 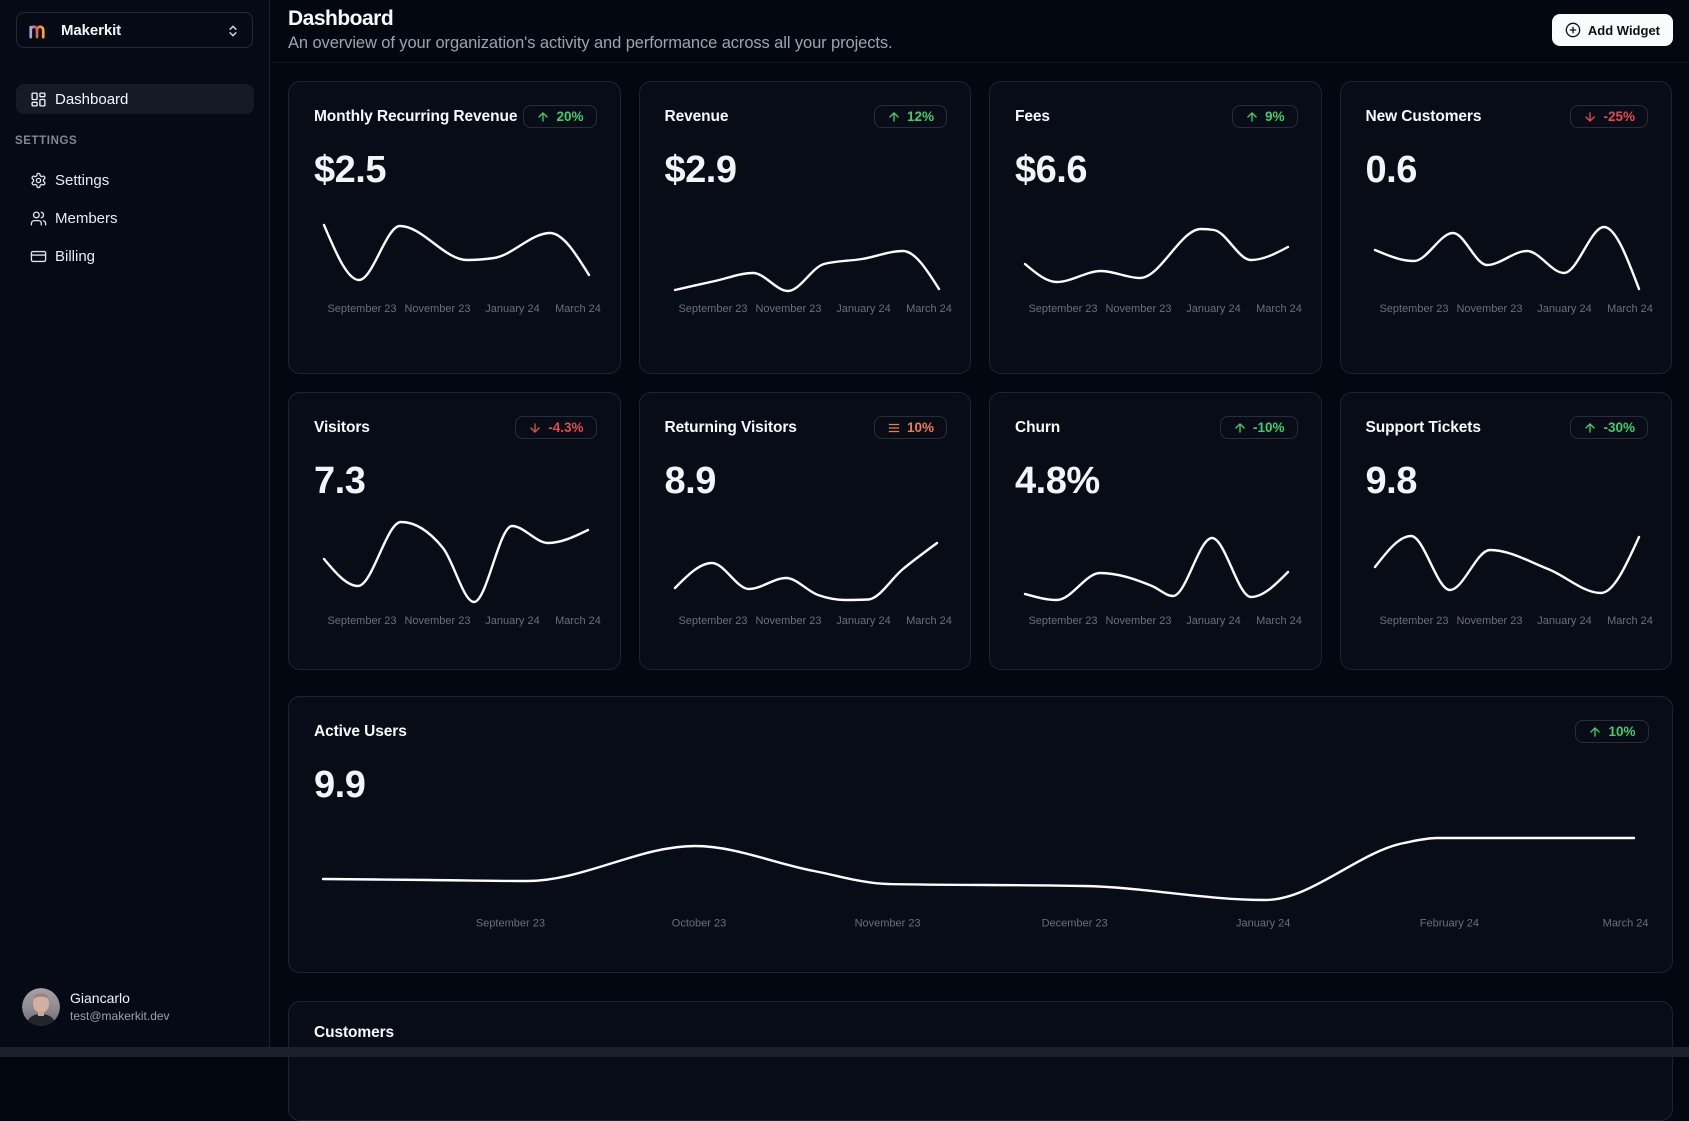 I want to click on svg-text: December 23, so click(x=1075, y=924).